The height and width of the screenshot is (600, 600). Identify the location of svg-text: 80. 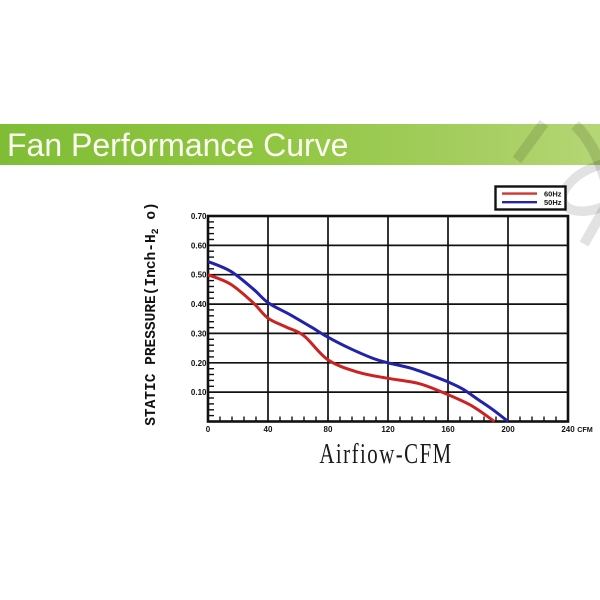
(328, 429).